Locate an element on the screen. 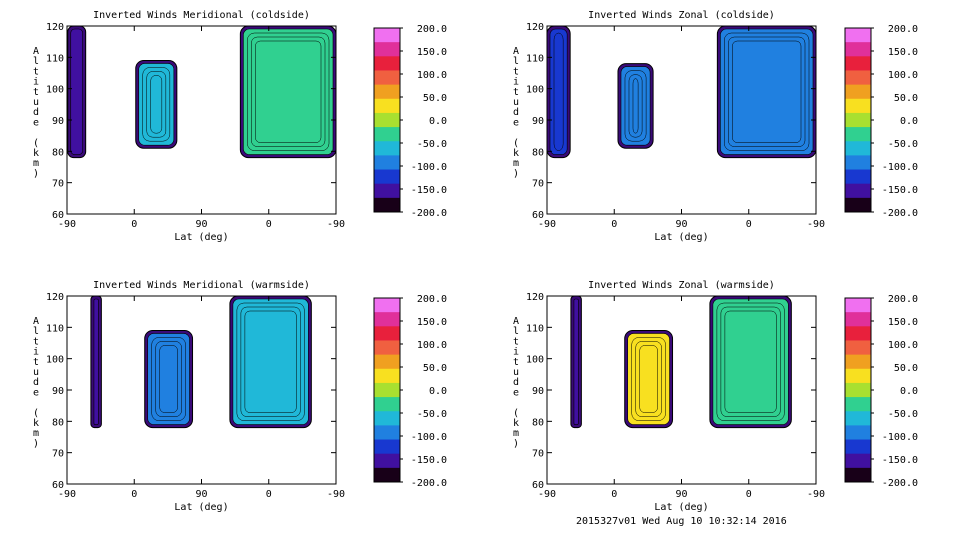 The height and width of the screenshot is (540, 960). y-tick-label: 60 is located at coordinates (58, 485).